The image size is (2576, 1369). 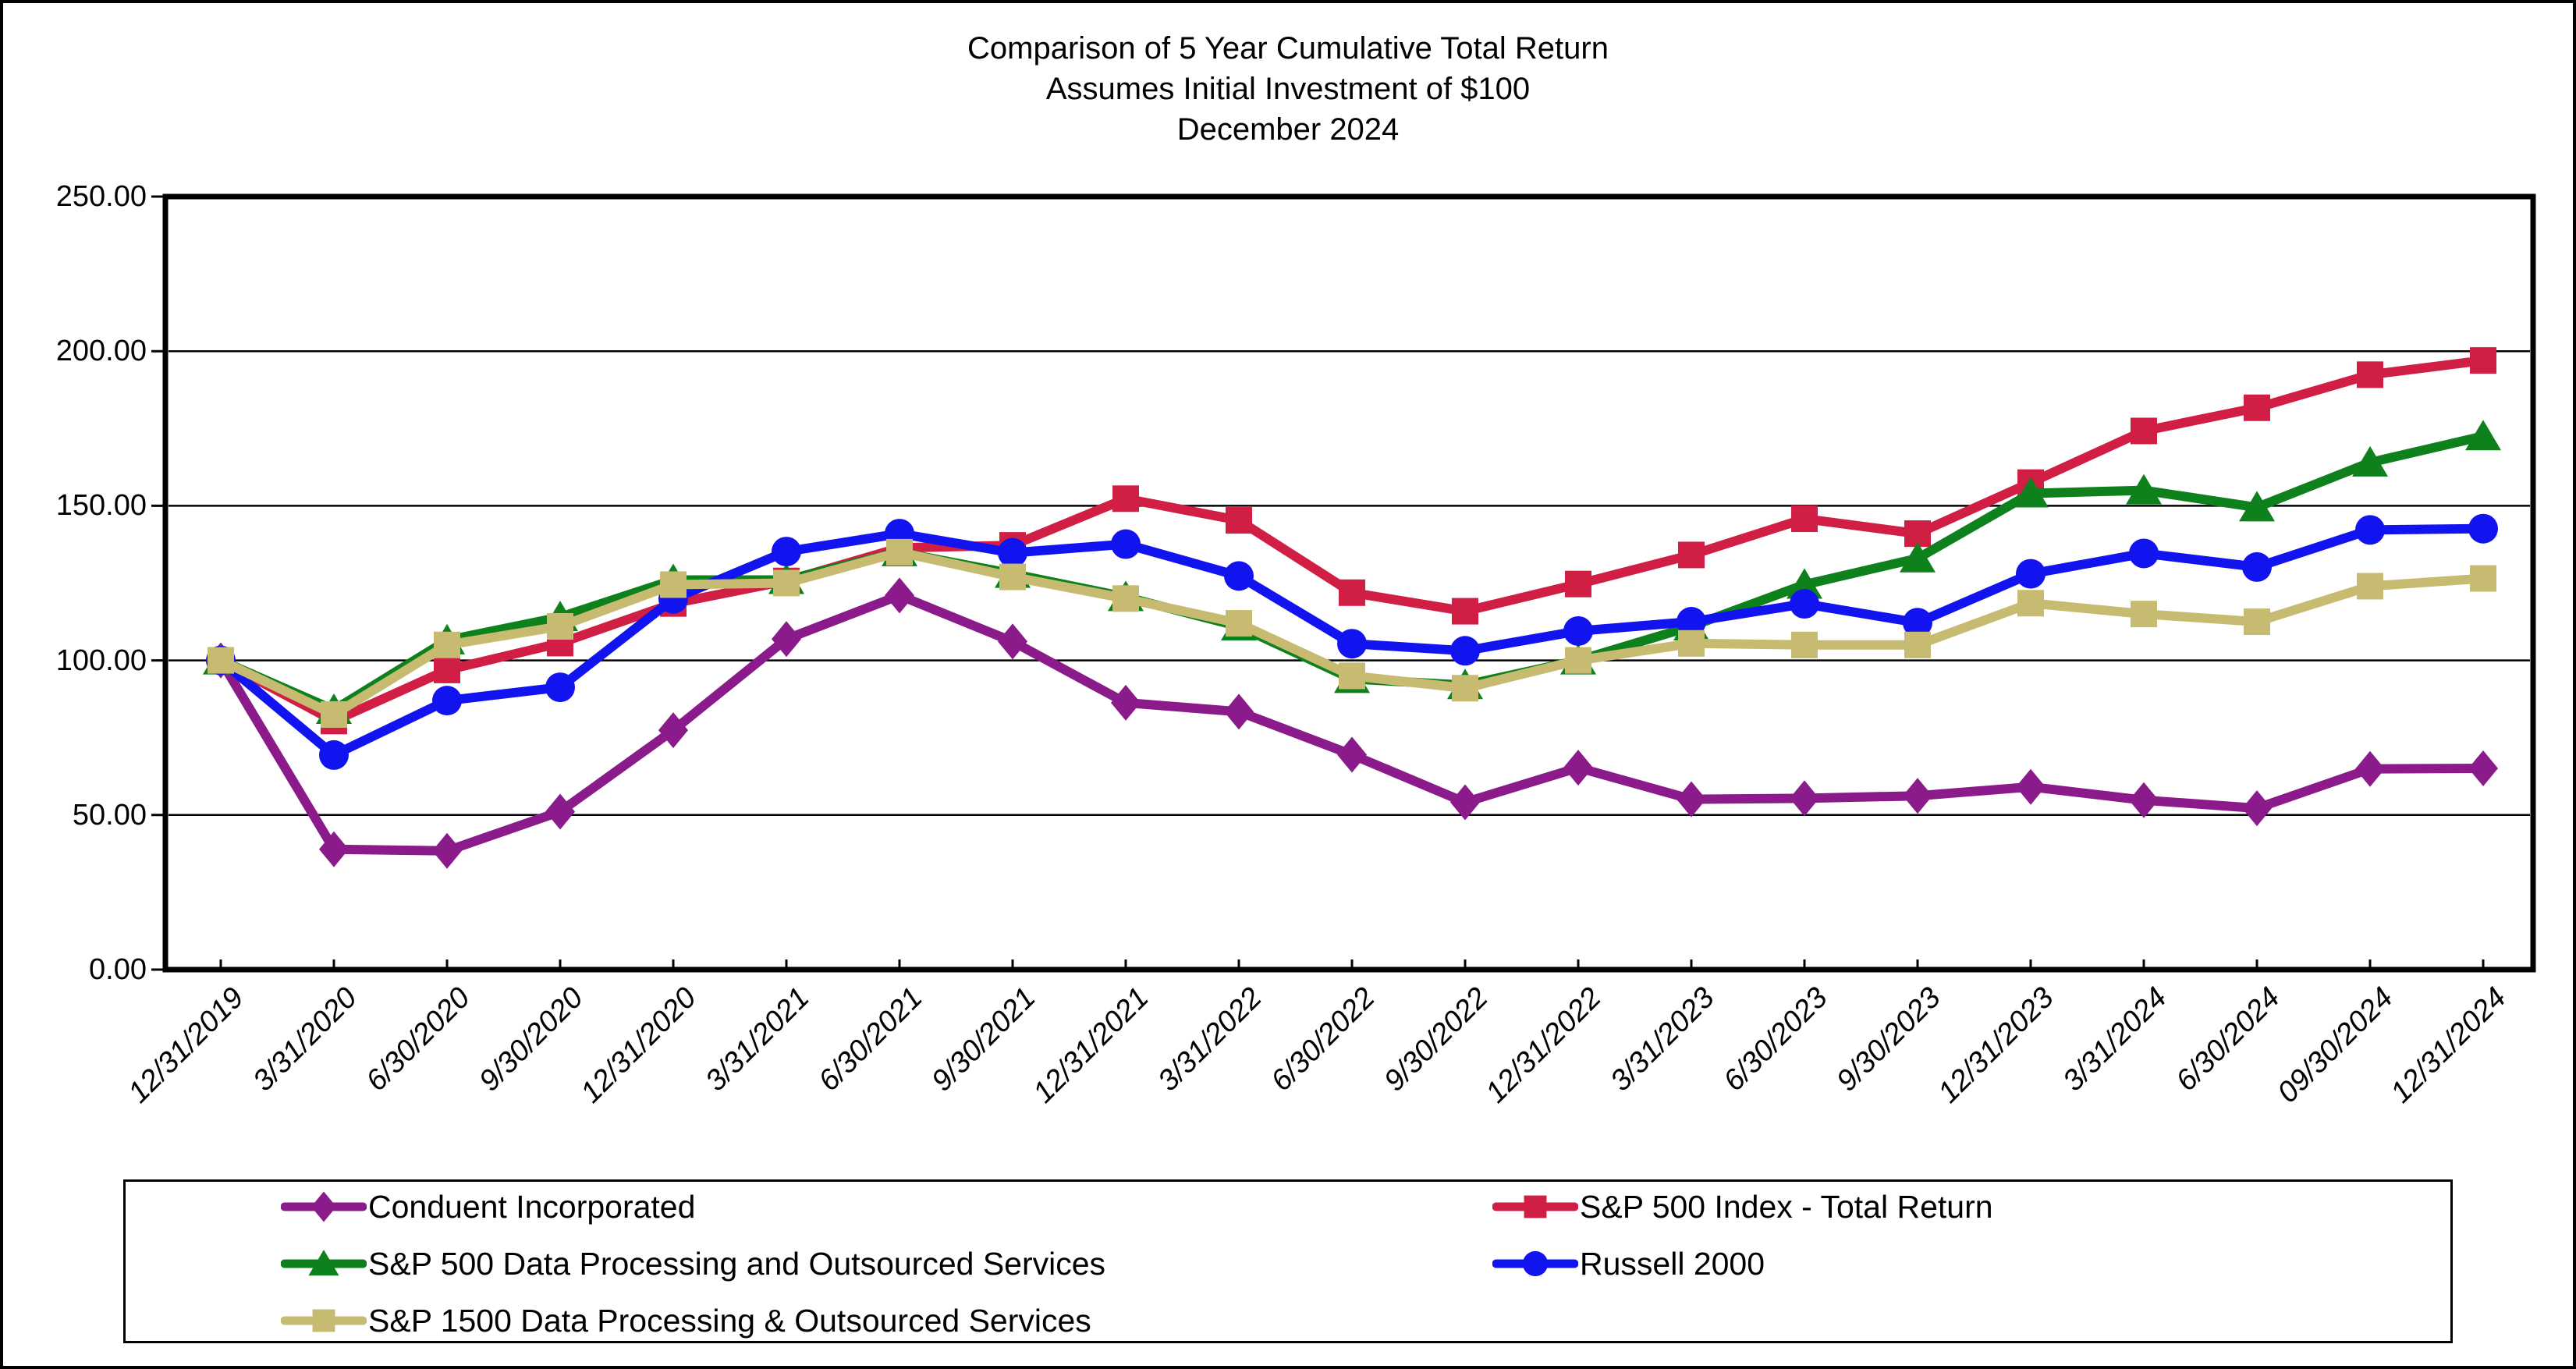 I want to click on legend-marker-s-p-1500-data-processing-outsourced-services, so click(x=324, y=1320).